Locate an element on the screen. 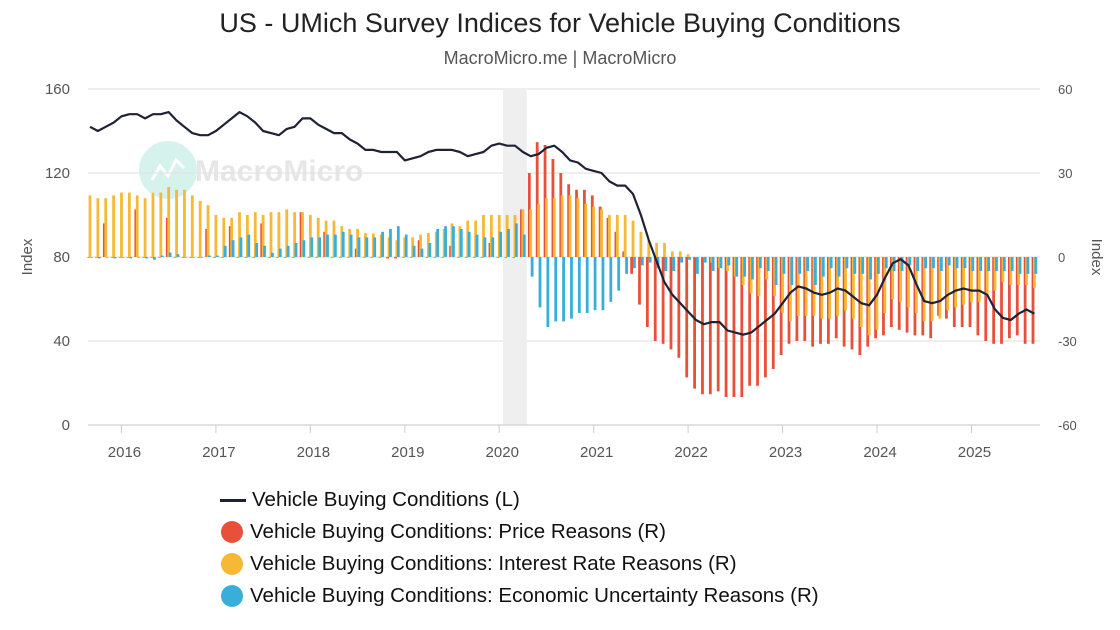 This screenshot has width=1120, height=630. x-tick-label: 2022 is located at coordinates (690, 452).